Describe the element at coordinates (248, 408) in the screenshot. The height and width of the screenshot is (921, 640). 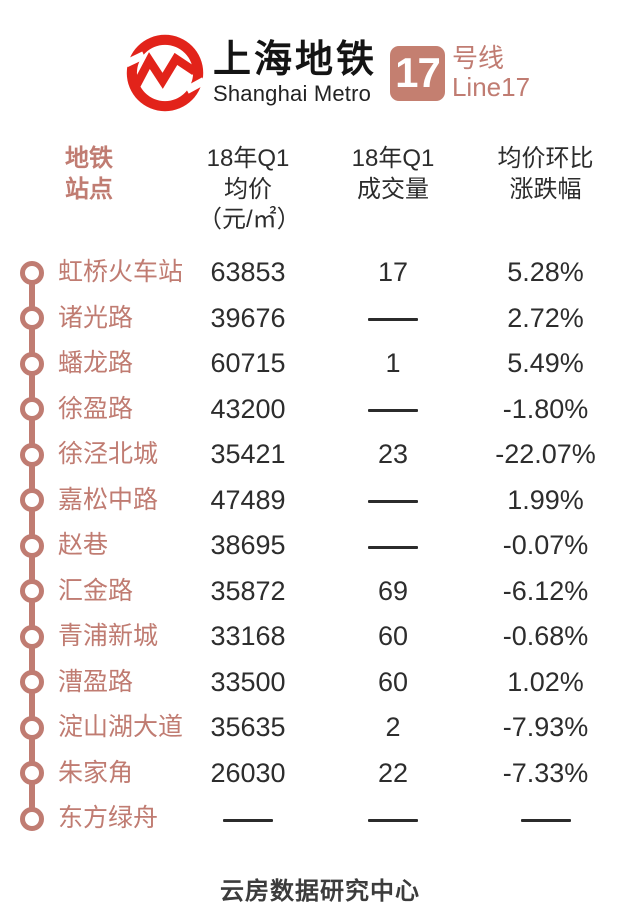
I see `price-value: 43200` at that location.